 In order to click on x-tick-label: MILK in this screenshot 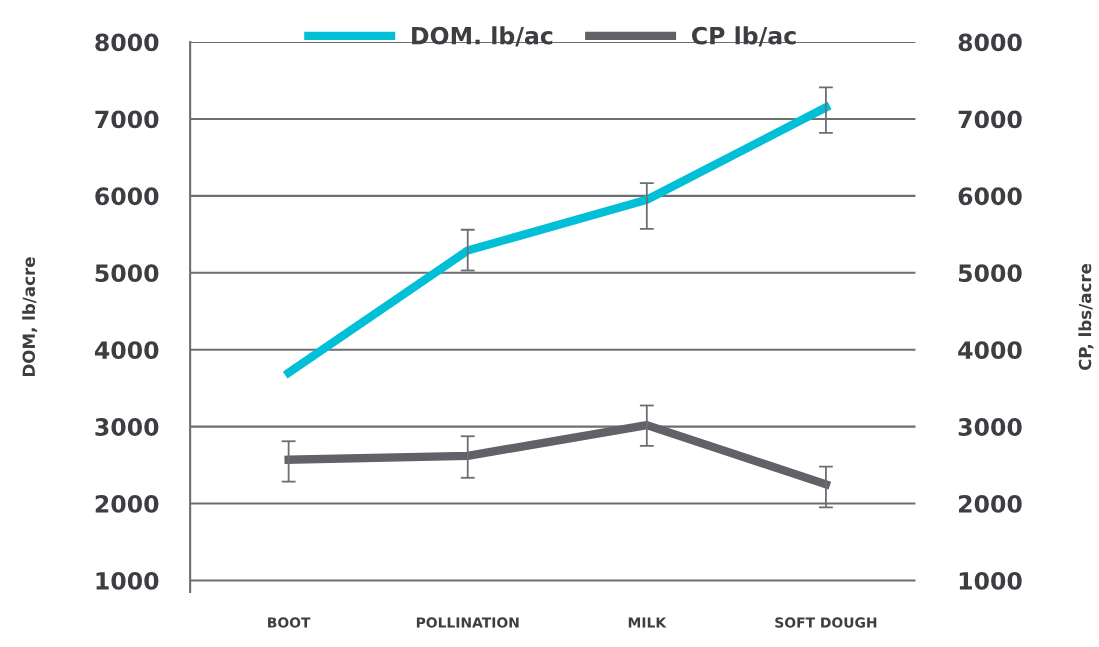, I will do `click(647, 622)`.